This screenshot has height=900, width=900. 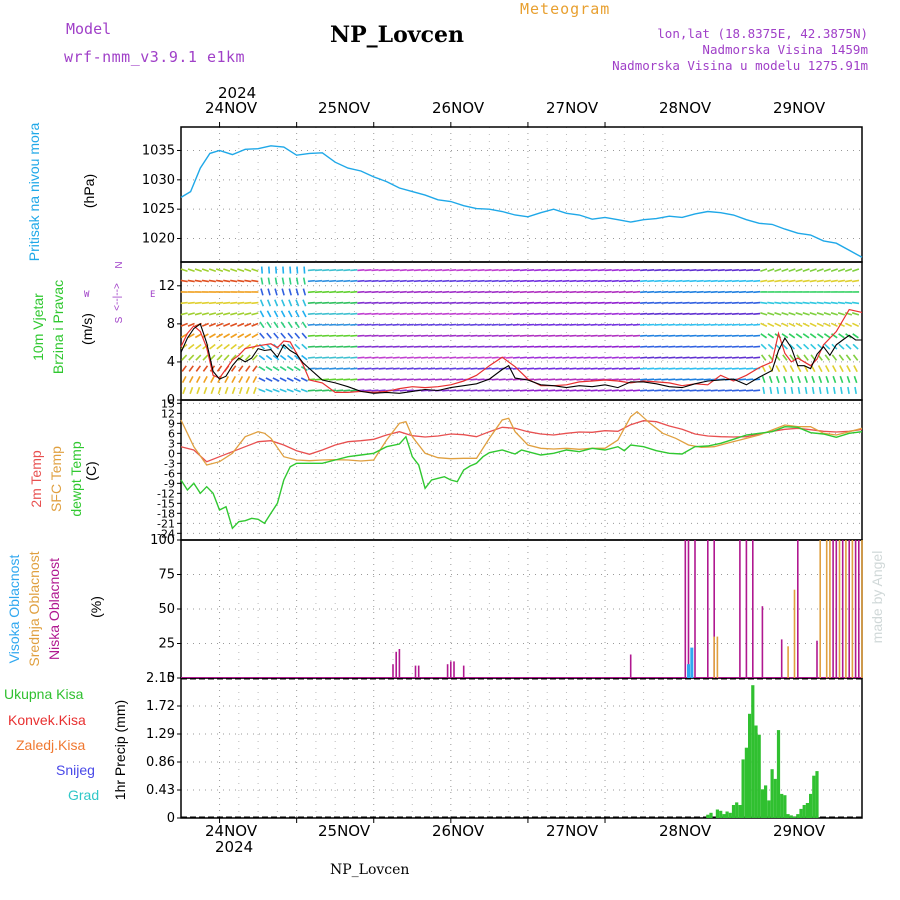 What do you see at coordinates (160, 734) in the screenshot?
I see `y-tick-label: 1.29` at bounding box center [160, 734].